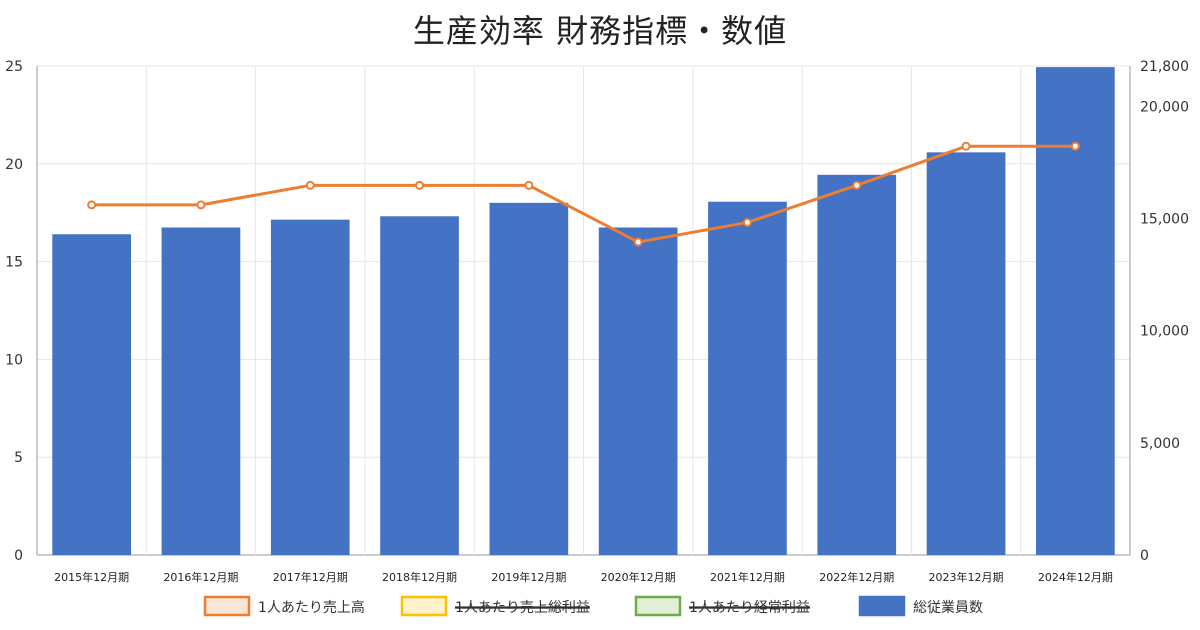 This screenshot has width=1200, height=630. Describe the element at coordinates (14, 360) in the screenshot. I see `y-left-tick-label: 10` at that location.